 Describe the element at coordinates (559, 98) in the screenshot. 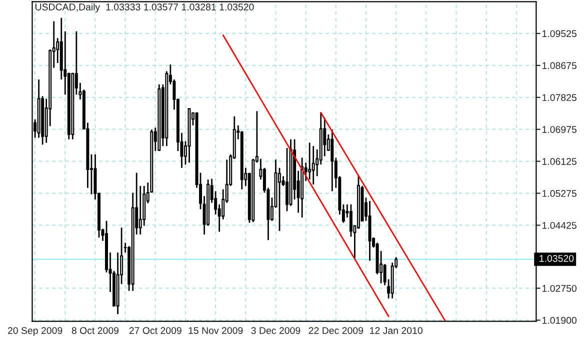

I see `y-tick-label: 1.07825` at that location.